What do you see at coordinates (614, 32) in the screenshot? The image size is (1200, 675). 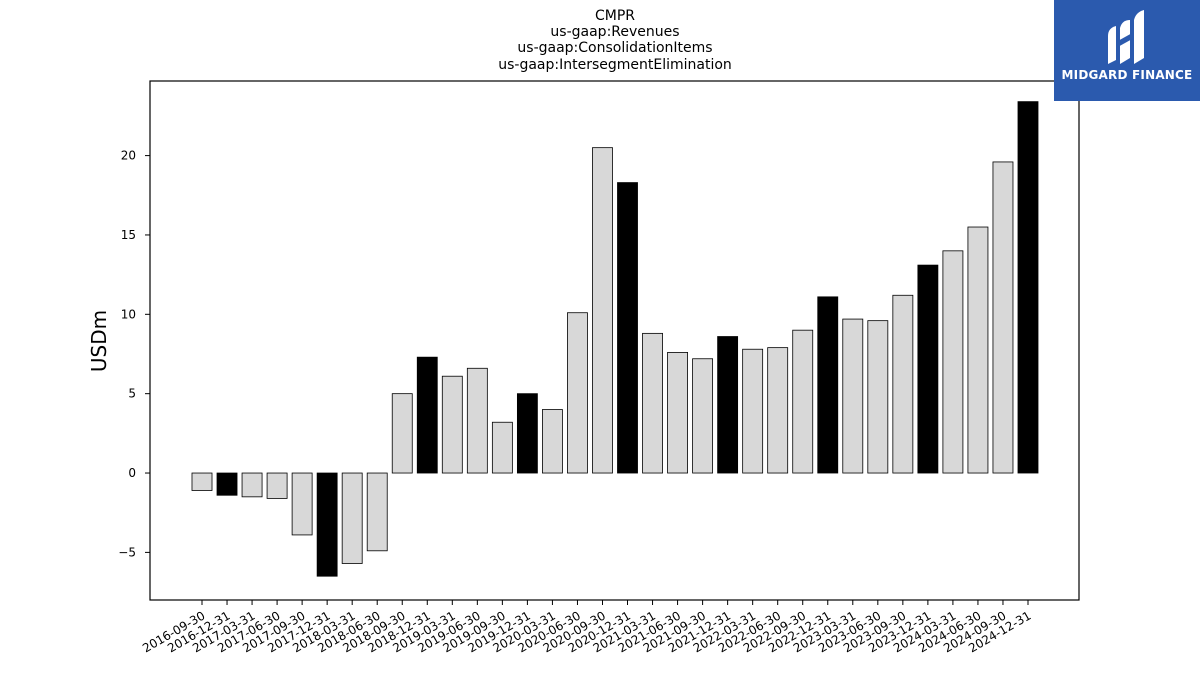 I see `title-line-2: us-gaap:Revenues` at bounding box center [614, 32].